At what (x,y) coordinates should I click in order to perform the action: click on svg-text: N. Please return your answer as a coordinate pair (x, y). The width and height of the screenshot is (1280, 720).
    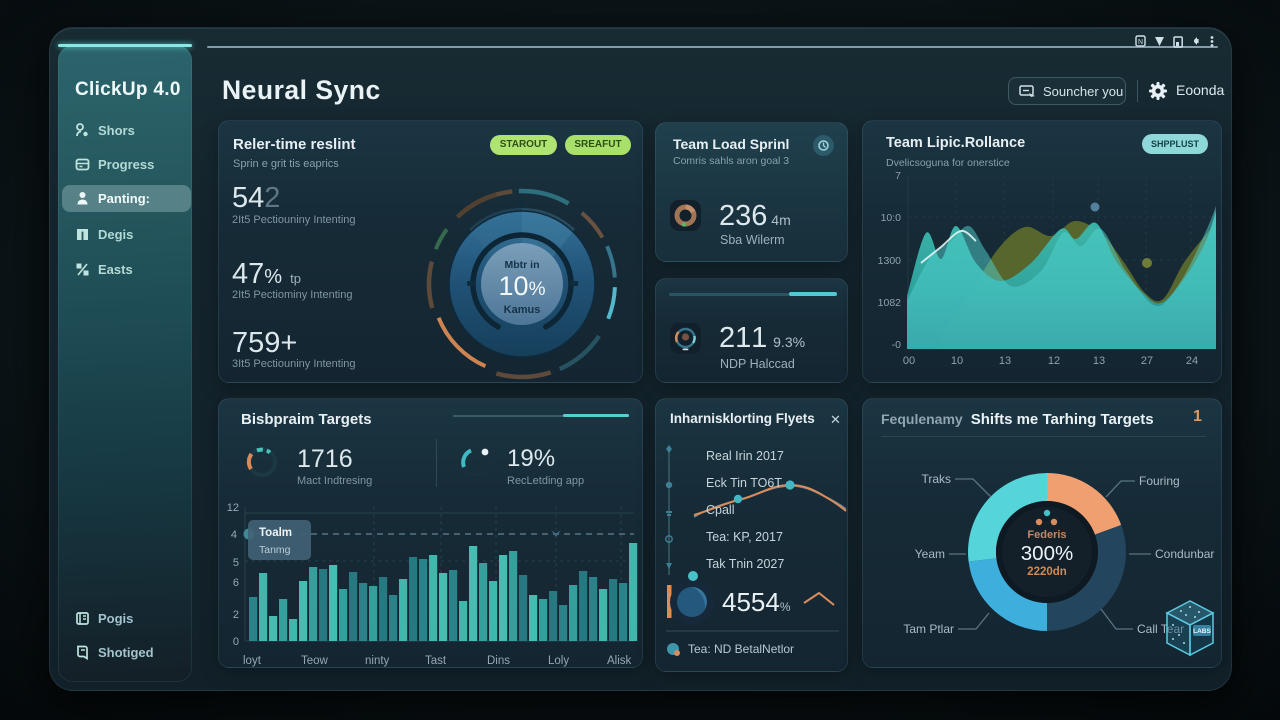
    Looking at the image, I should click on (1140, 42).